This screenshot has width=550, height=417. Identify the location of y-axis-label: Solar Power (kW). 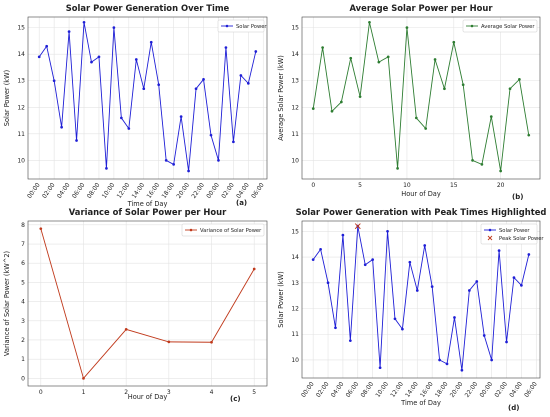
(281, 299).